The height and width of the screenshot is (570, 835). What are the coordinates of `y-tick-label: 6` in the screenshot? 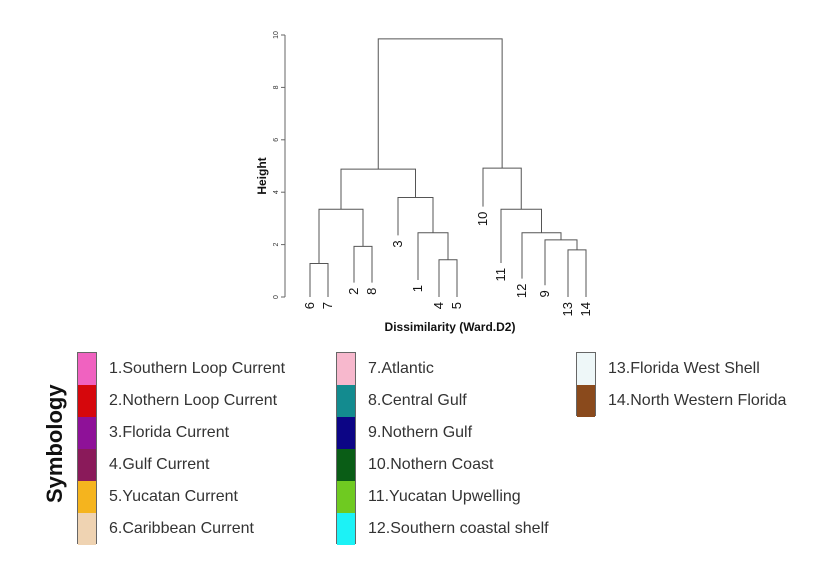 It's located at (276, 140).